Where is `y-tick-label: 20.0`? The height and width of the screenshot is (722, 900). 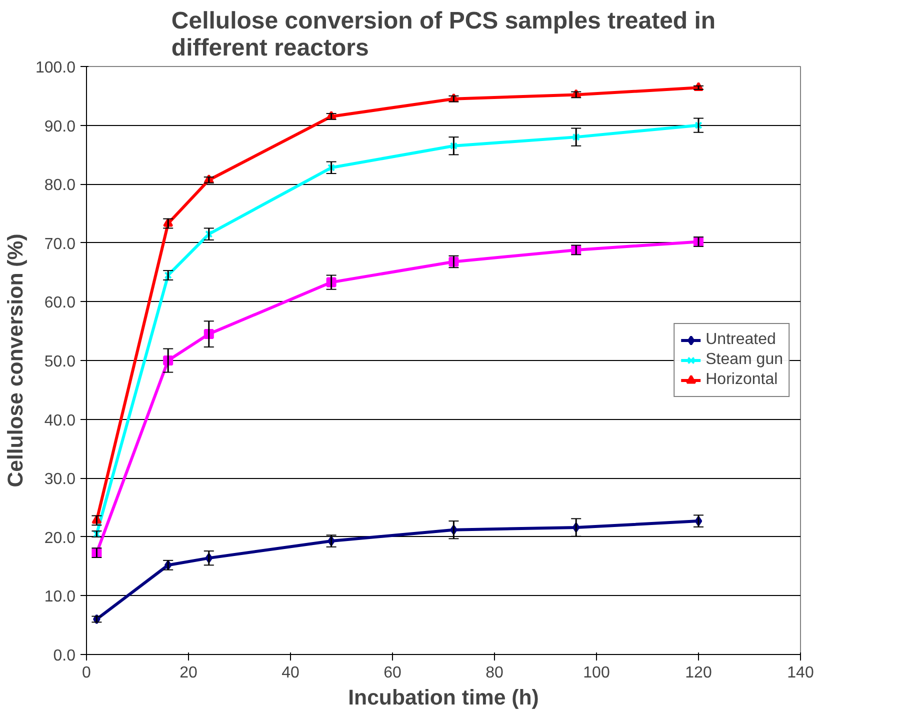
y-tick-label: 20.0 is located at coordinates (60, 538).